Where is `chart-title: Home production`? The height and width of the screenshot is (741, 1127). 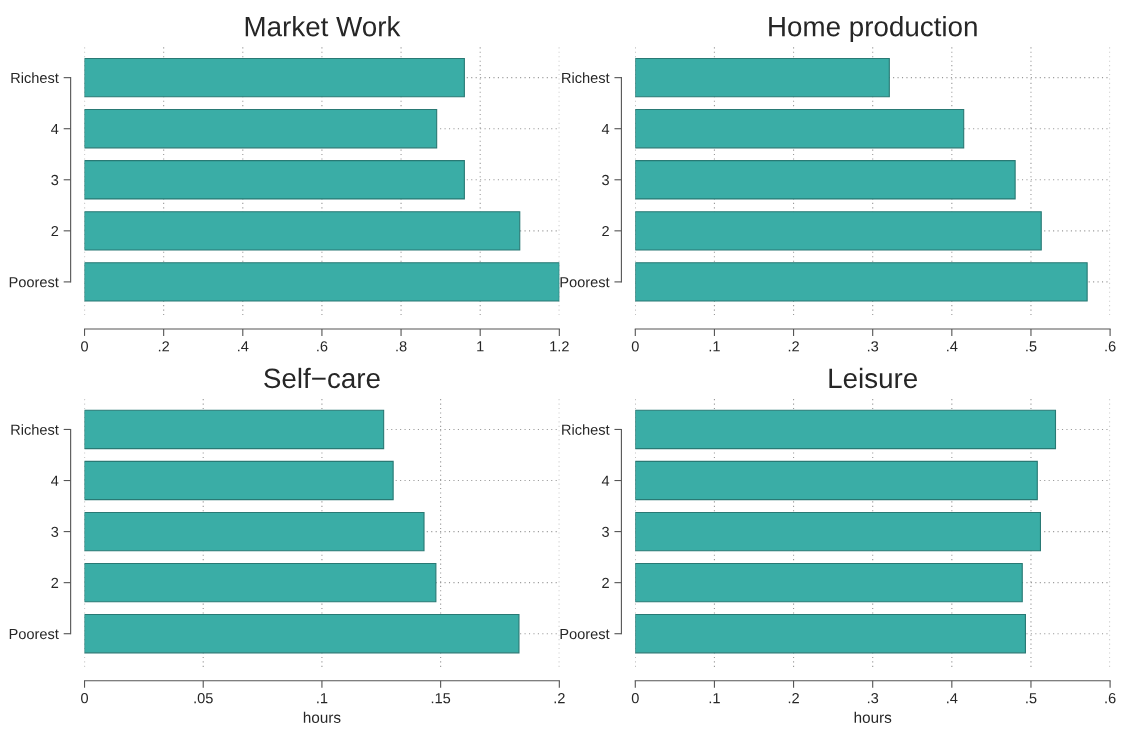
chart-title: Home production is located at coordinates (873, 29).